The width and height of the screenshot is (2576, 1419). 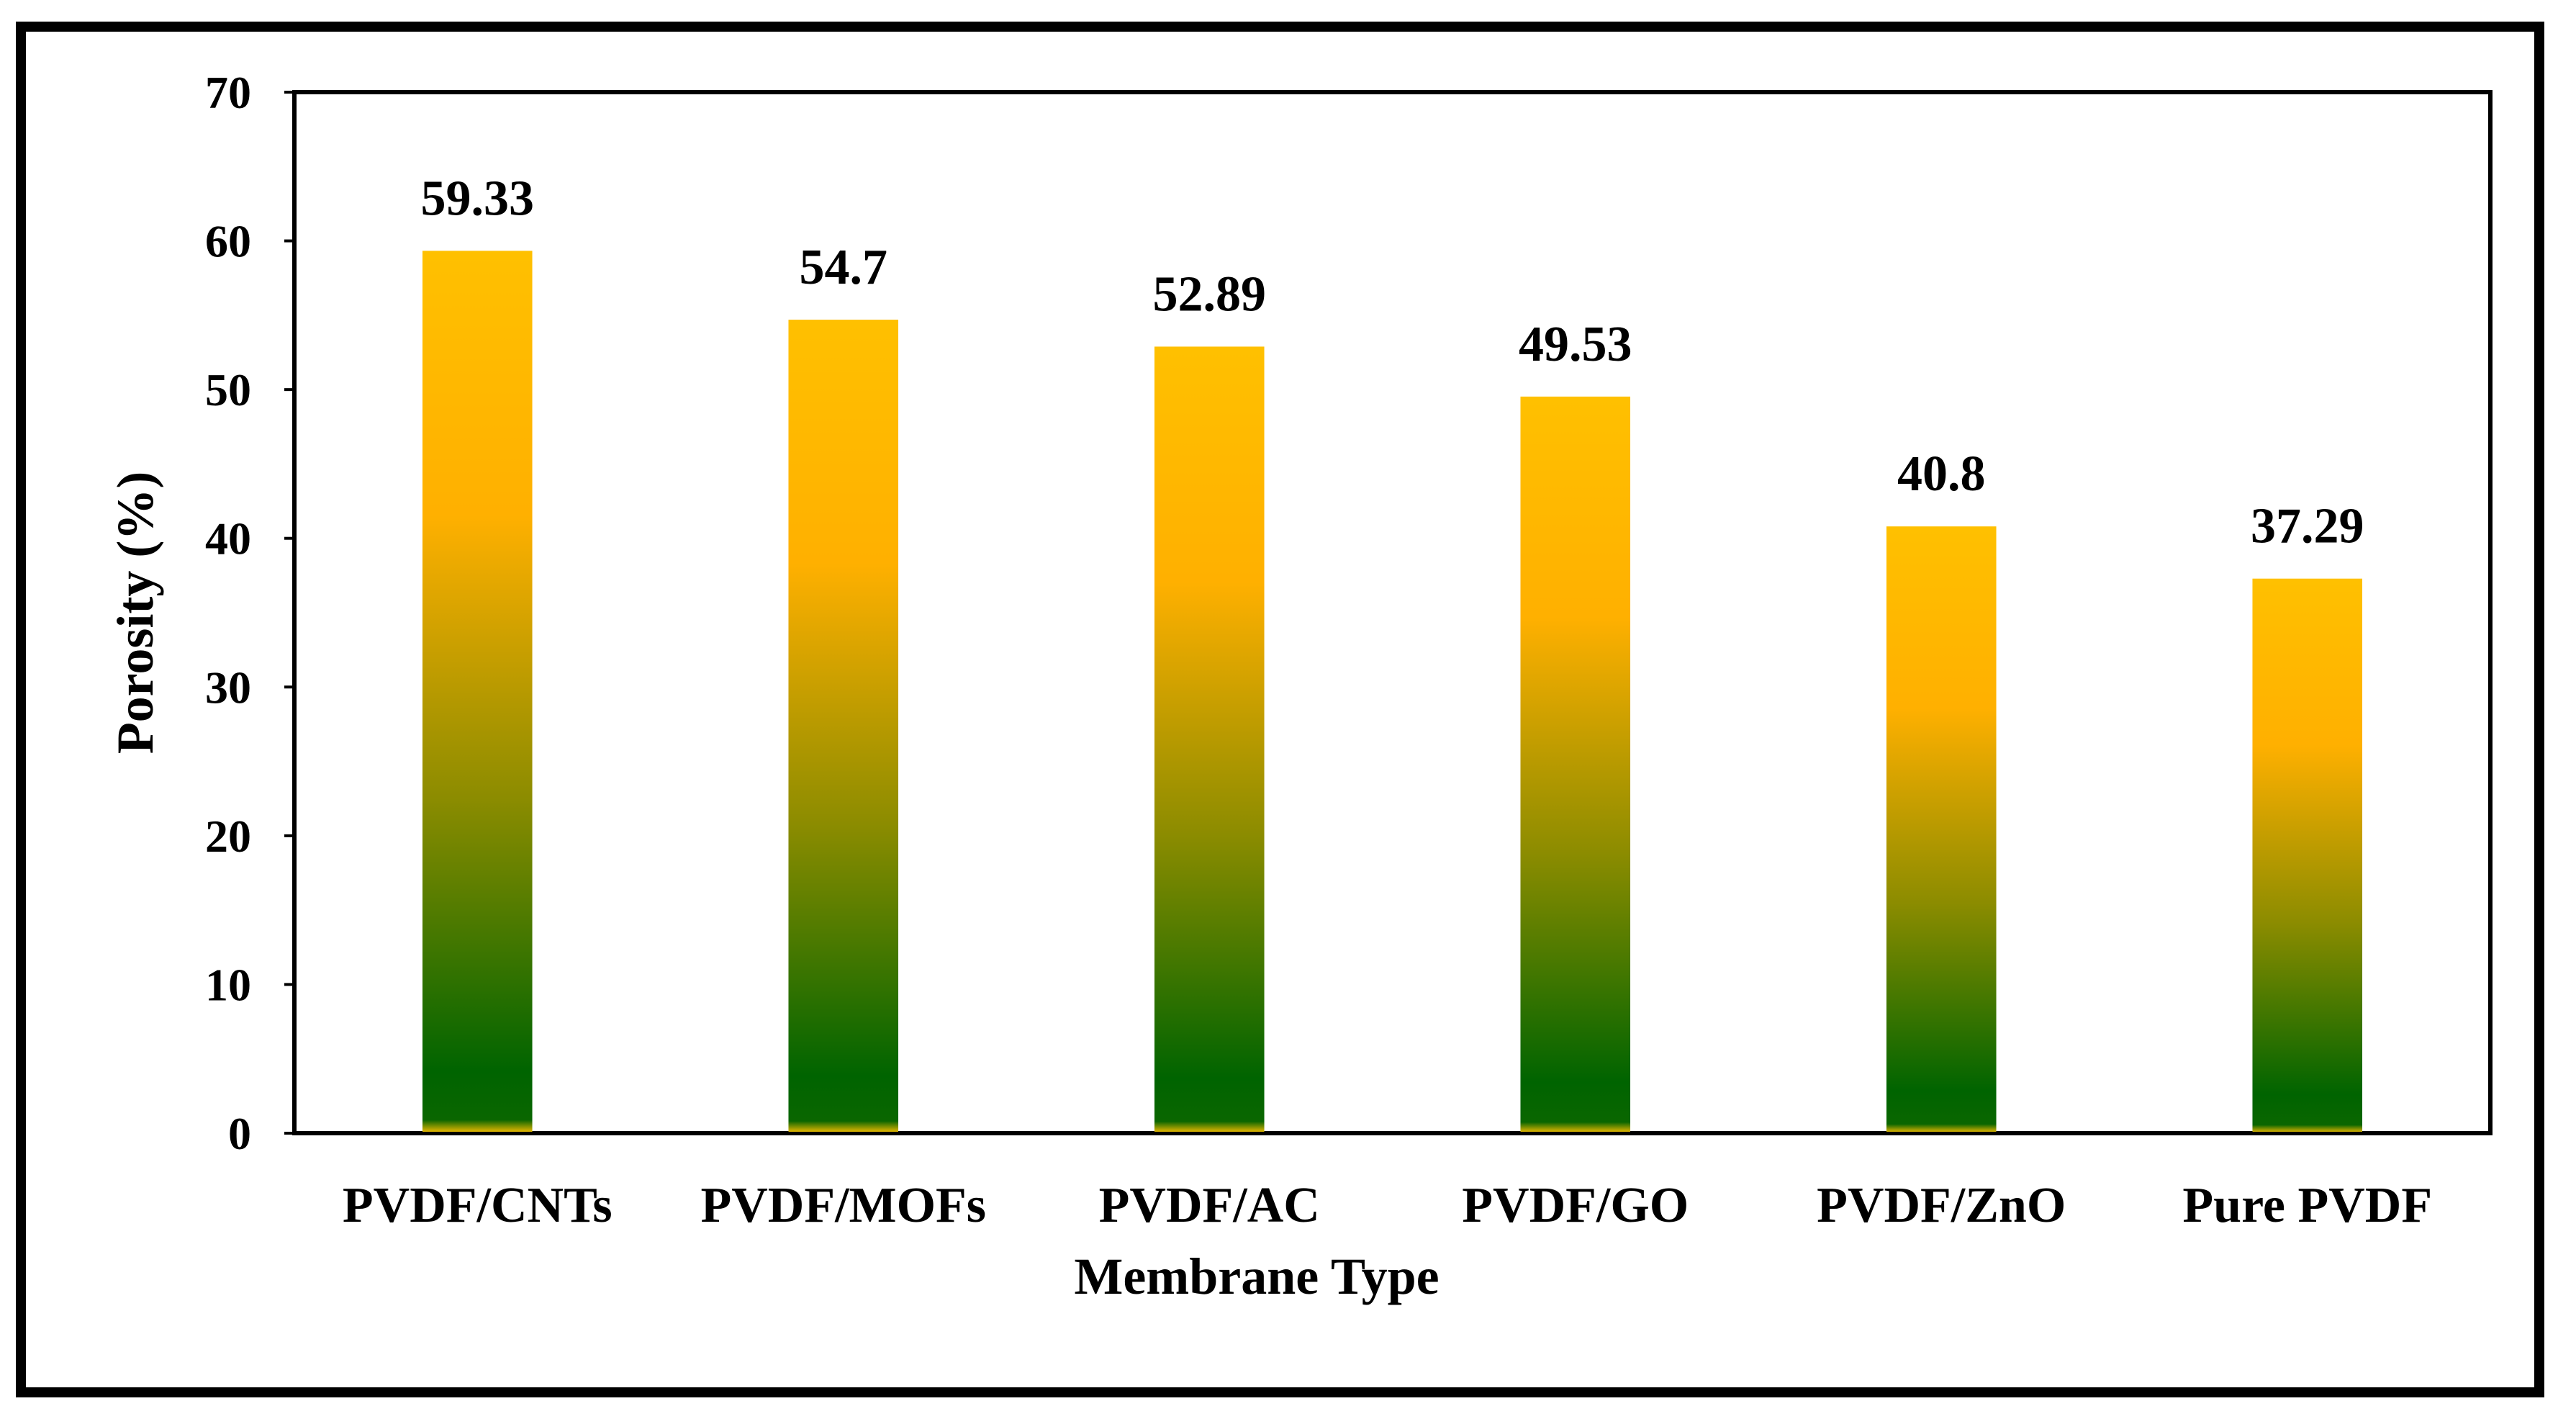 What do you see at coordinates (228, 92) in the screenshot?
I see `y-tick-label: 70` at bounding box center [228, 92].